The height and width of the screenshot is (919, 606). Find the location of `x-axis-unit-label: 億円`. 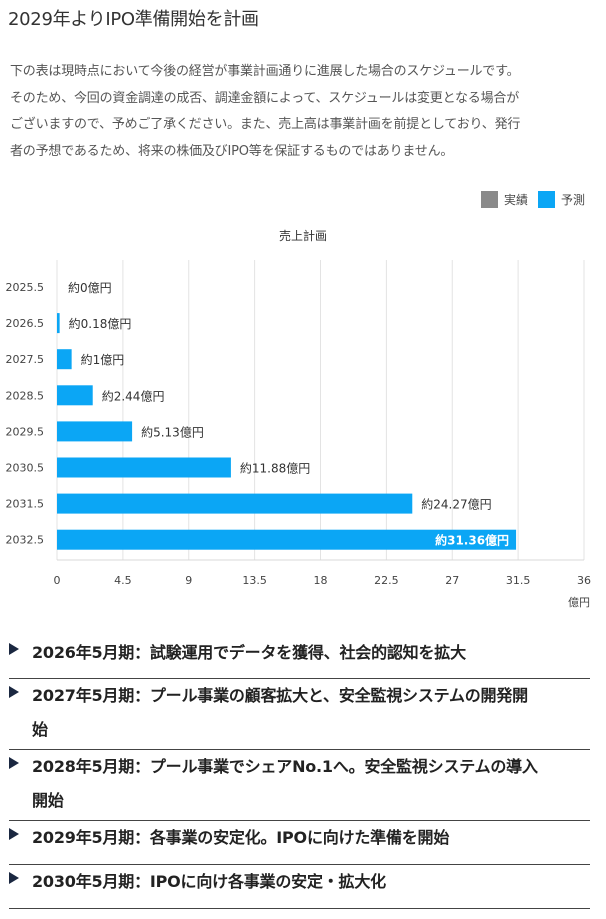

x-axis-unit-label: 億円 is located at coordinates (579, 602).